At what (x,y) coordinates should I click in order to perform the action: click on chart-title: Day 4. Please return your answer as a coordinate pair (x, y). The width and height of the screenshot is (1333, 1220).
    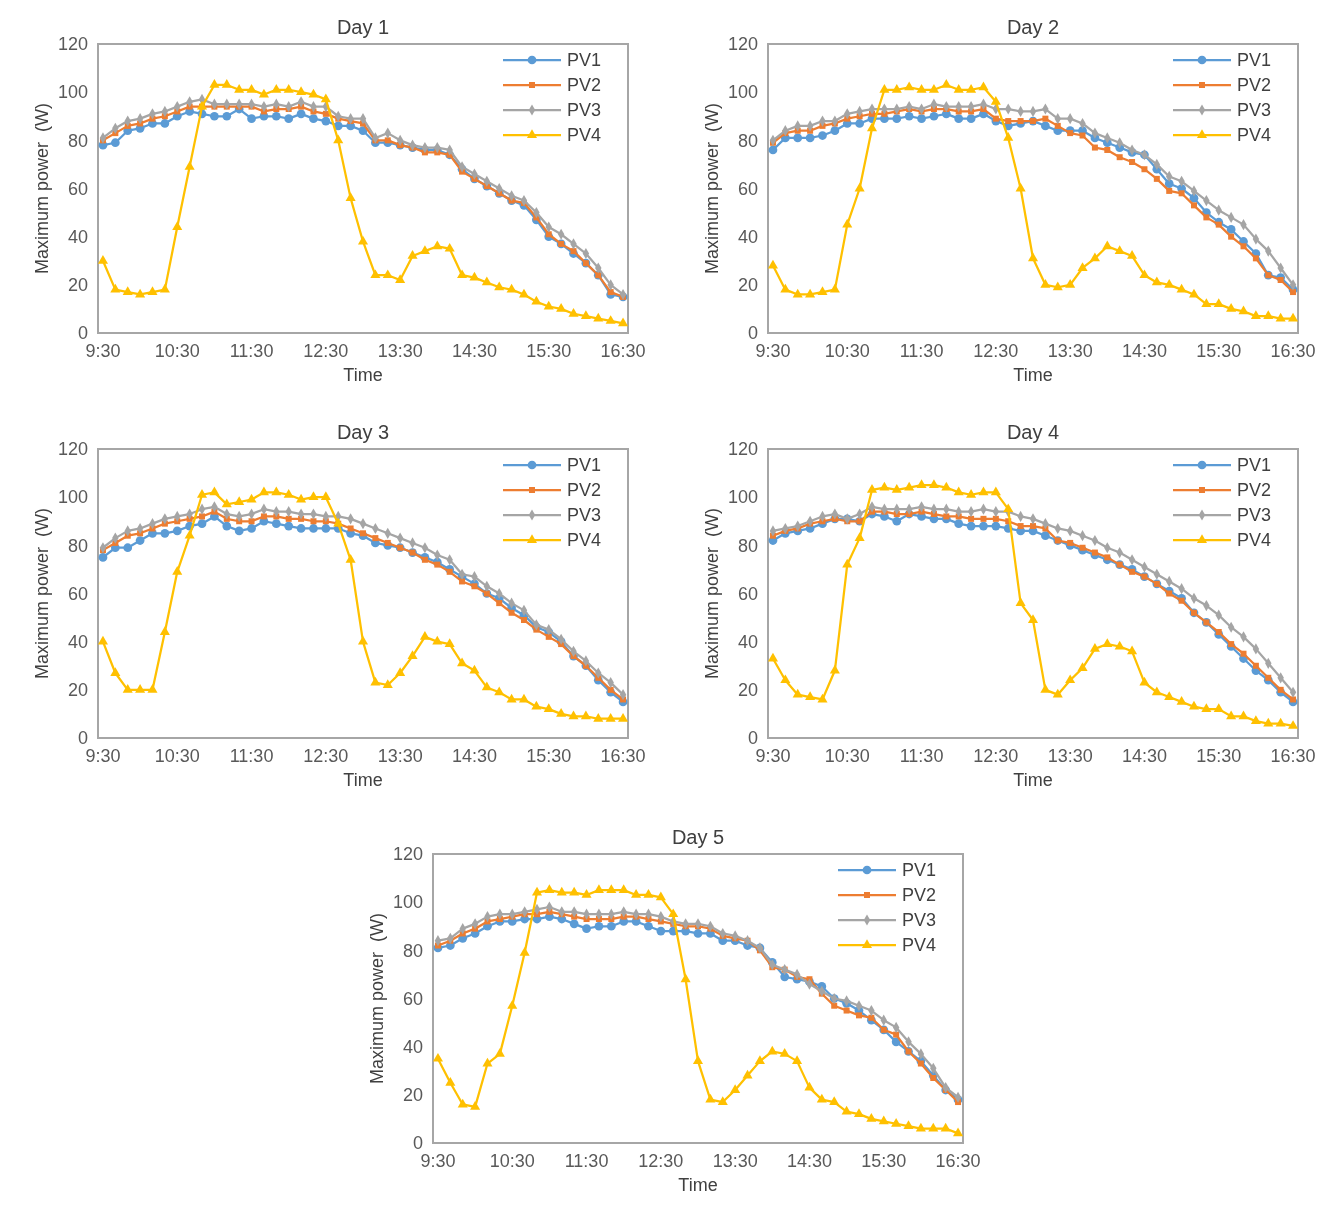
    Looking at the image, I should click on (1033, 432).